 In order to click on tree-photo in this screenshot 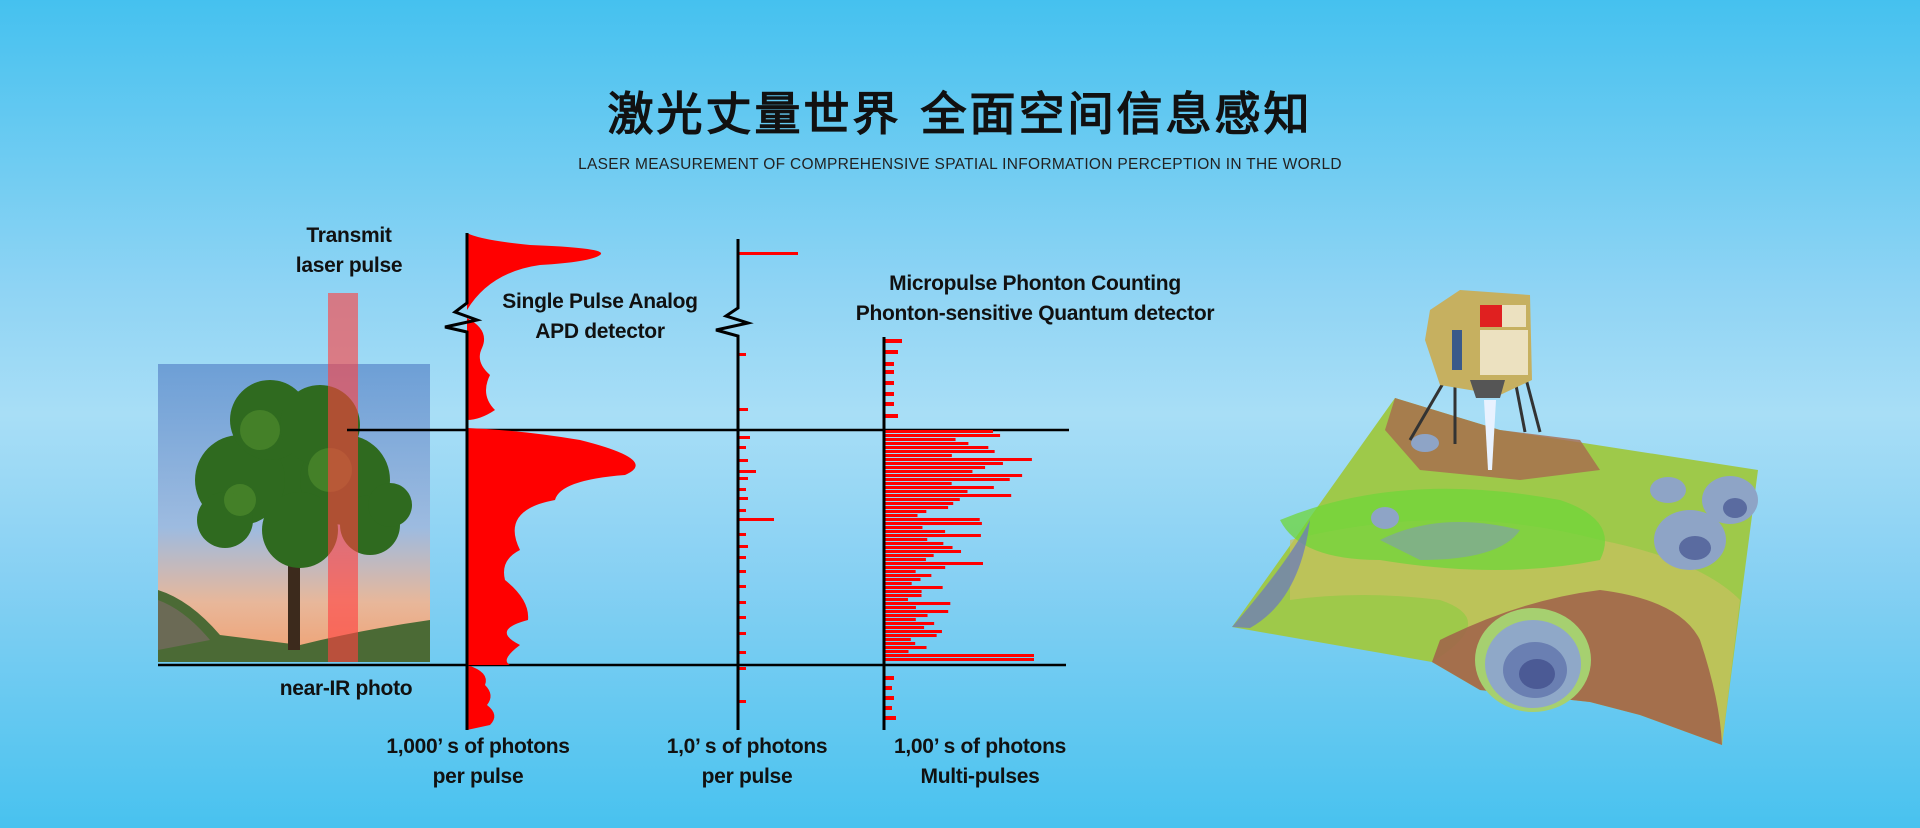, I will do `click(294, 513)`.